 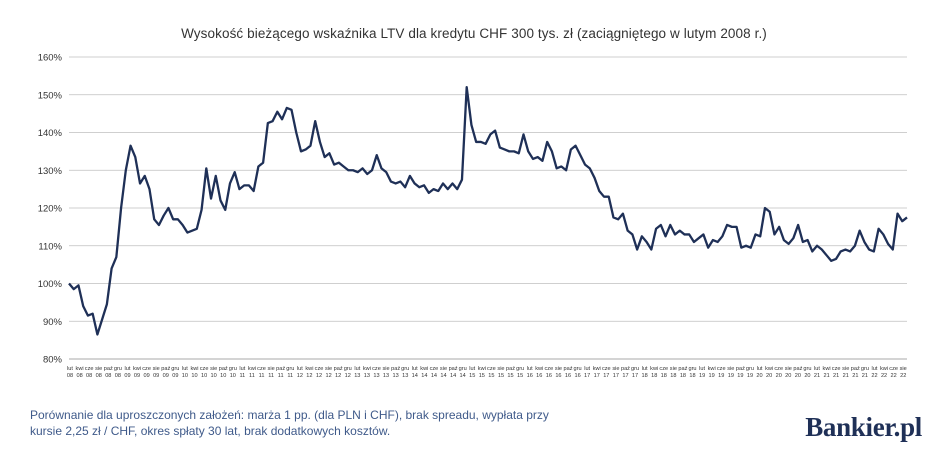 What do you see at coordinates (70, 372) in the screenshot?
I see `x-tick-label: lut 08` at bounding box center [70, 372].